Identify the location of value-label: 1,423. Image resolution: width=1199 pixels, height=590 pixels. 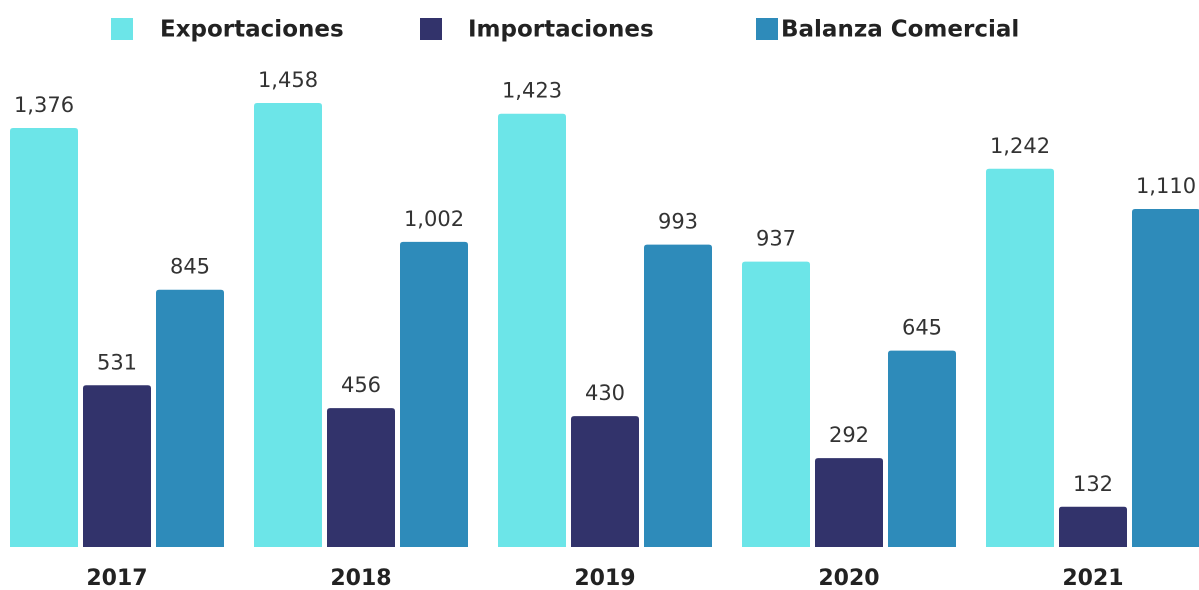
(532, 91).